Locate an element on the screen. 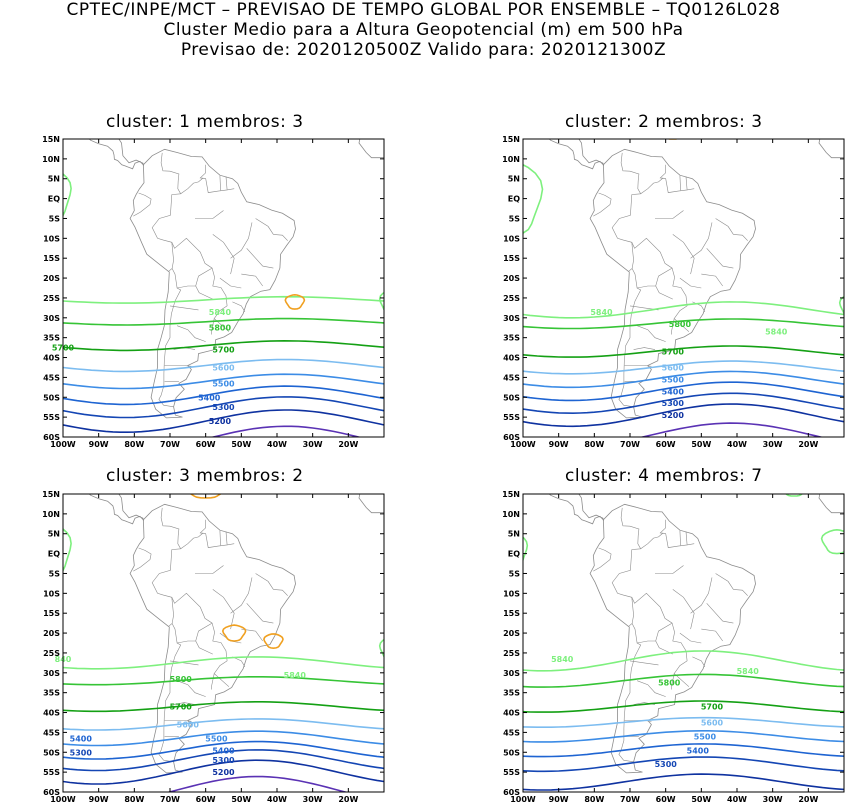  lat-label: 50S is located at coordinates (511, 397).